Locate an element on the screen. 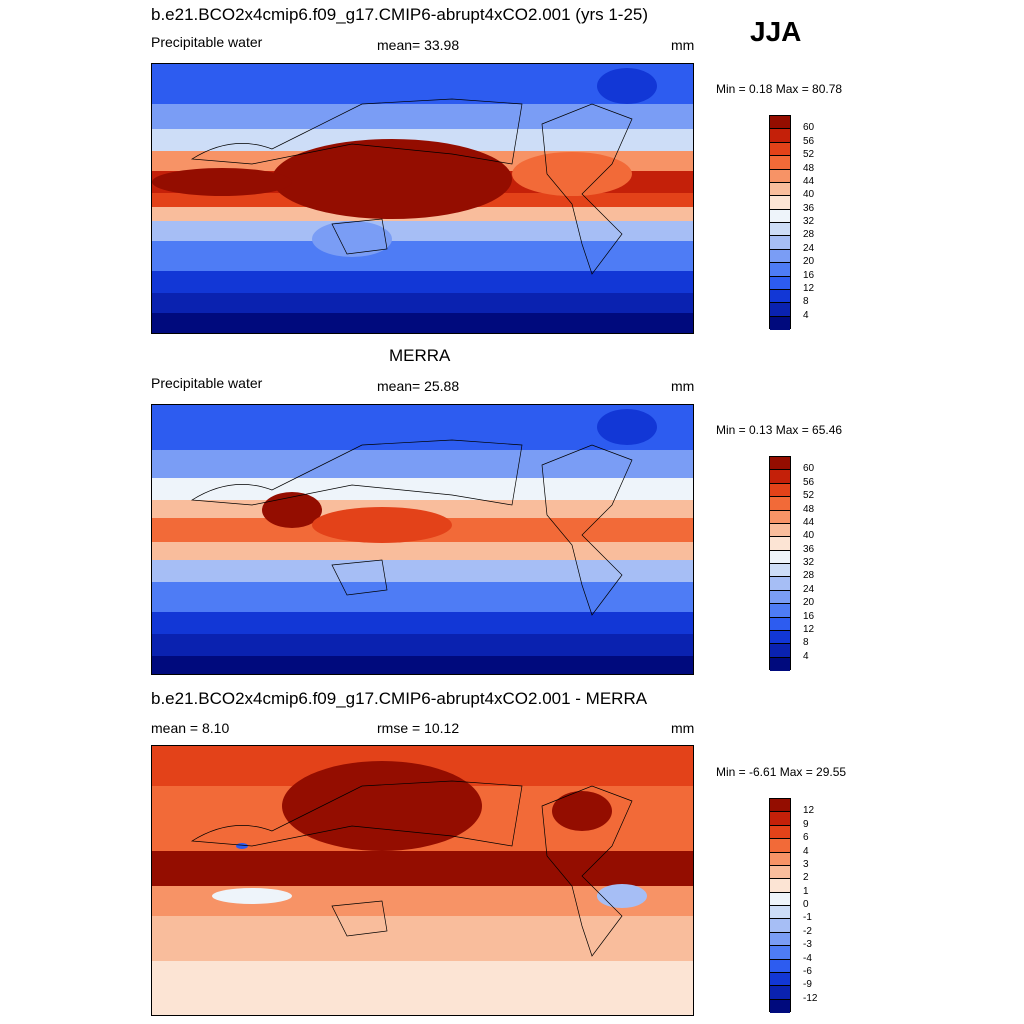  panel2-minmax: Min = 0.13 Max = 65.46 is located at coordinates (779, 430).